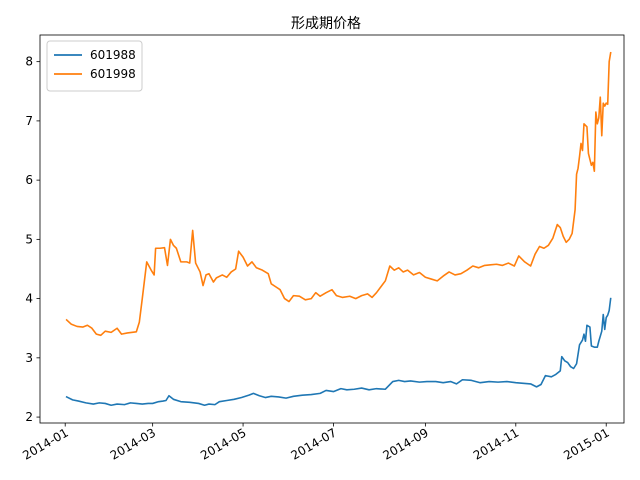 The image size is (640, 480). What do you see at coordinates (29, 239) in the screenshot?
I see `y-tick-label: 5` at bounding box center [29, 239].